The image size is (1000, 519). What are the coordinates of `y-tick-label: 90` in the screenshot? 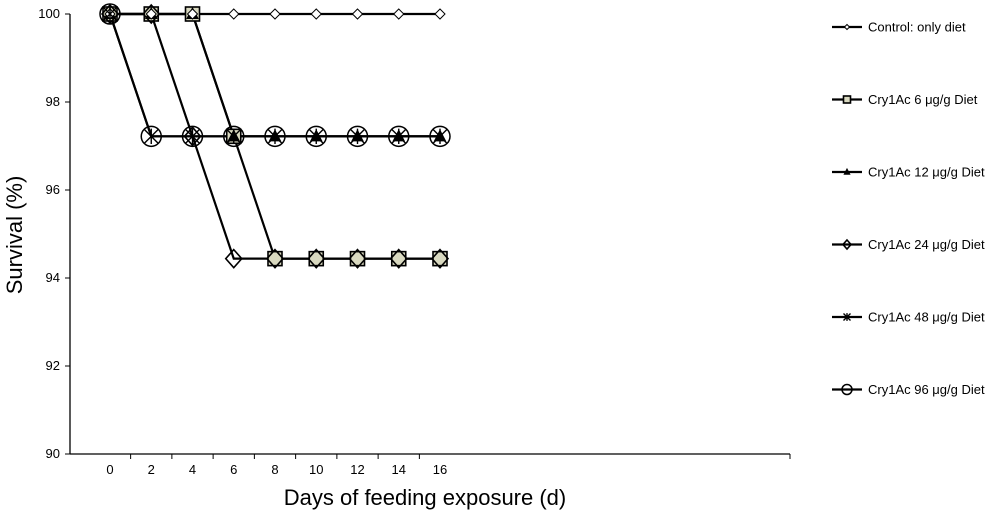 It's located at (53, 453).